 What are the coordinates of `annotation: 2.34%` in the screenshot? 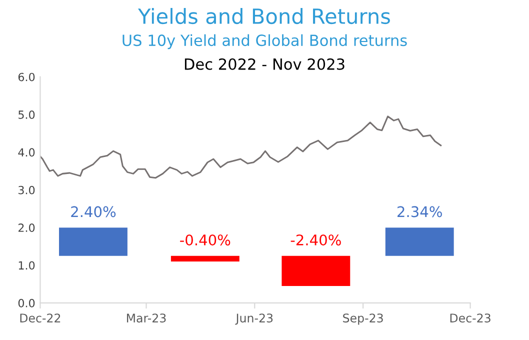 It's located at (420, 212).